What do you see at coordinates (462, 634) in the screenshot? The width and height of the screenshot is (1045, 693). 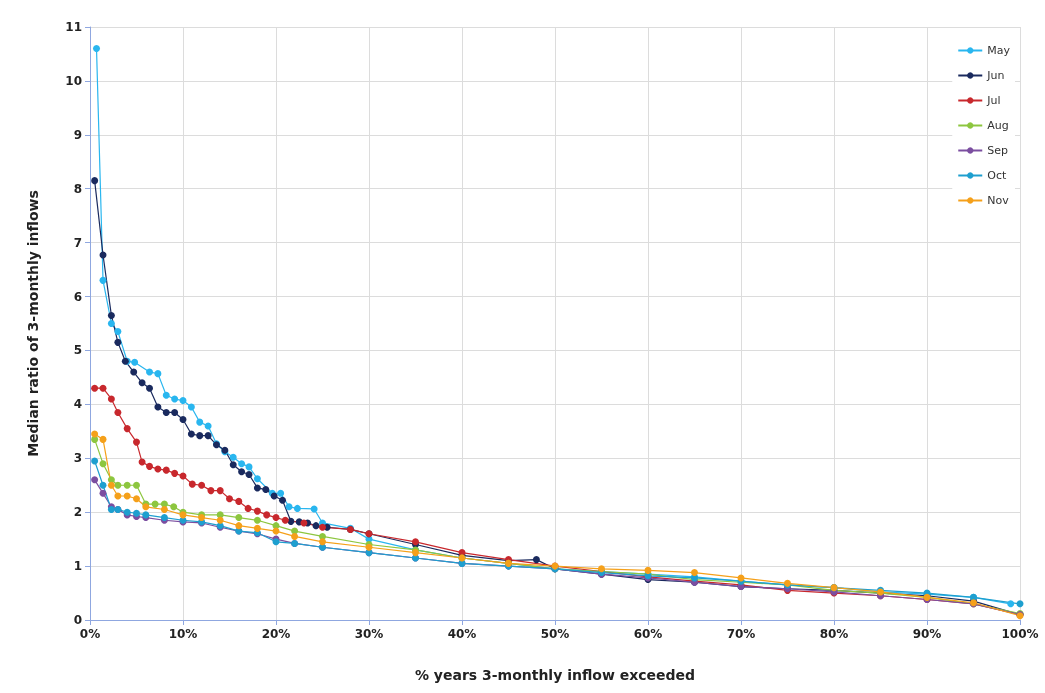 I see `x-tick-label: 40%` at bounding box center [462, 634].